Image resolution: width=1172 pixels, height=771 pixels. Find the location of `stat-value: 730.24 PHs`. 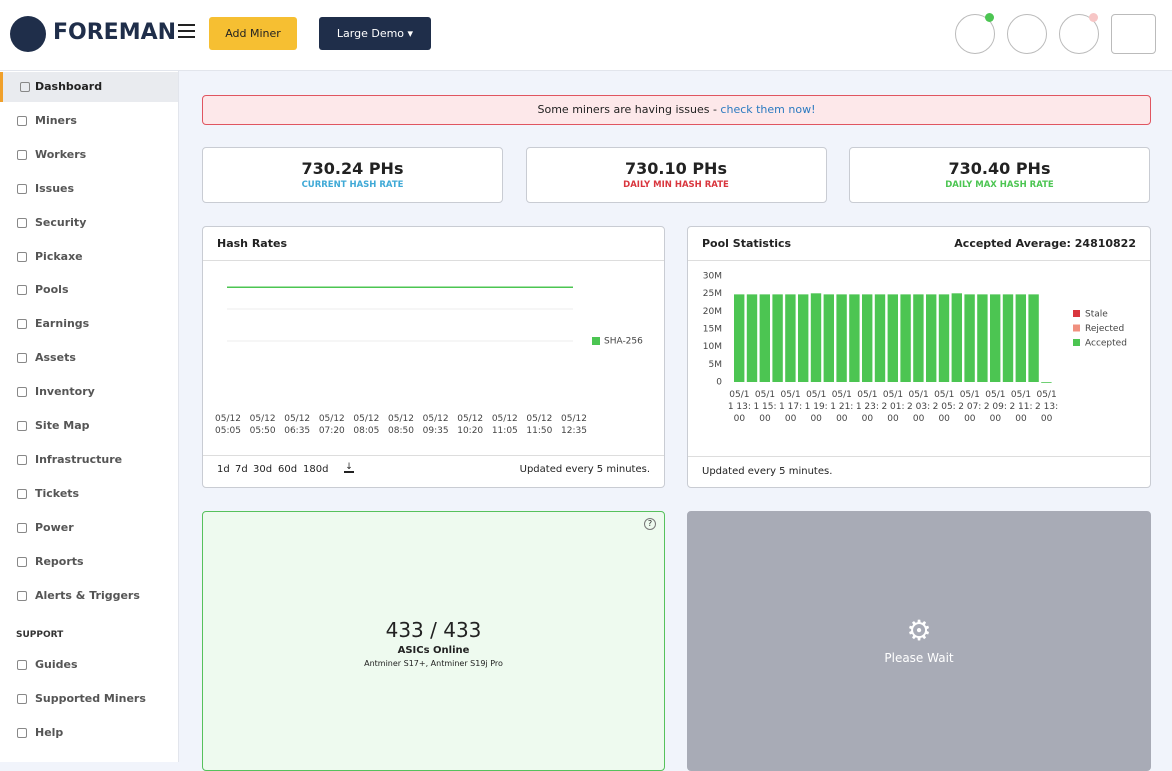

stat-value: 730.24 PHs is located at coordinates (352, 168).